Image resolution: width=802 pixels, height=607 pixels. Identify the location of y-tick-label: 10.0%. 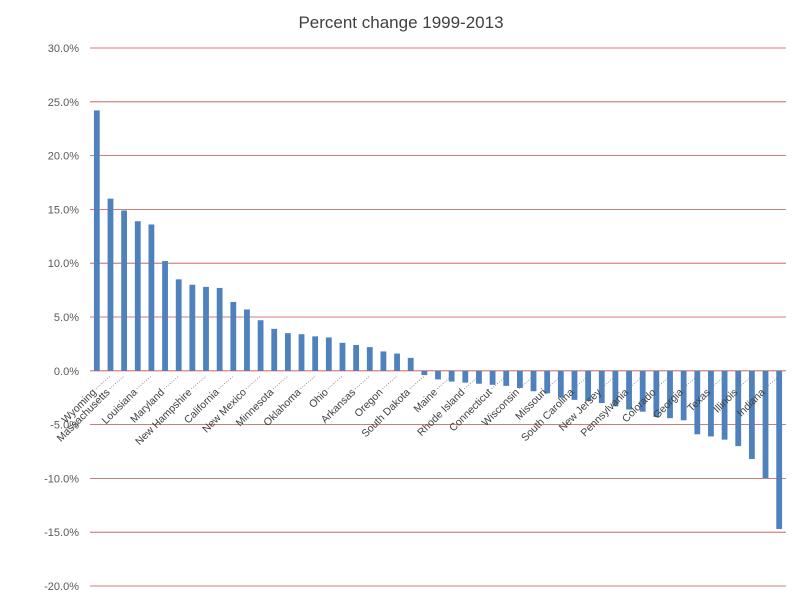
(63, 264).